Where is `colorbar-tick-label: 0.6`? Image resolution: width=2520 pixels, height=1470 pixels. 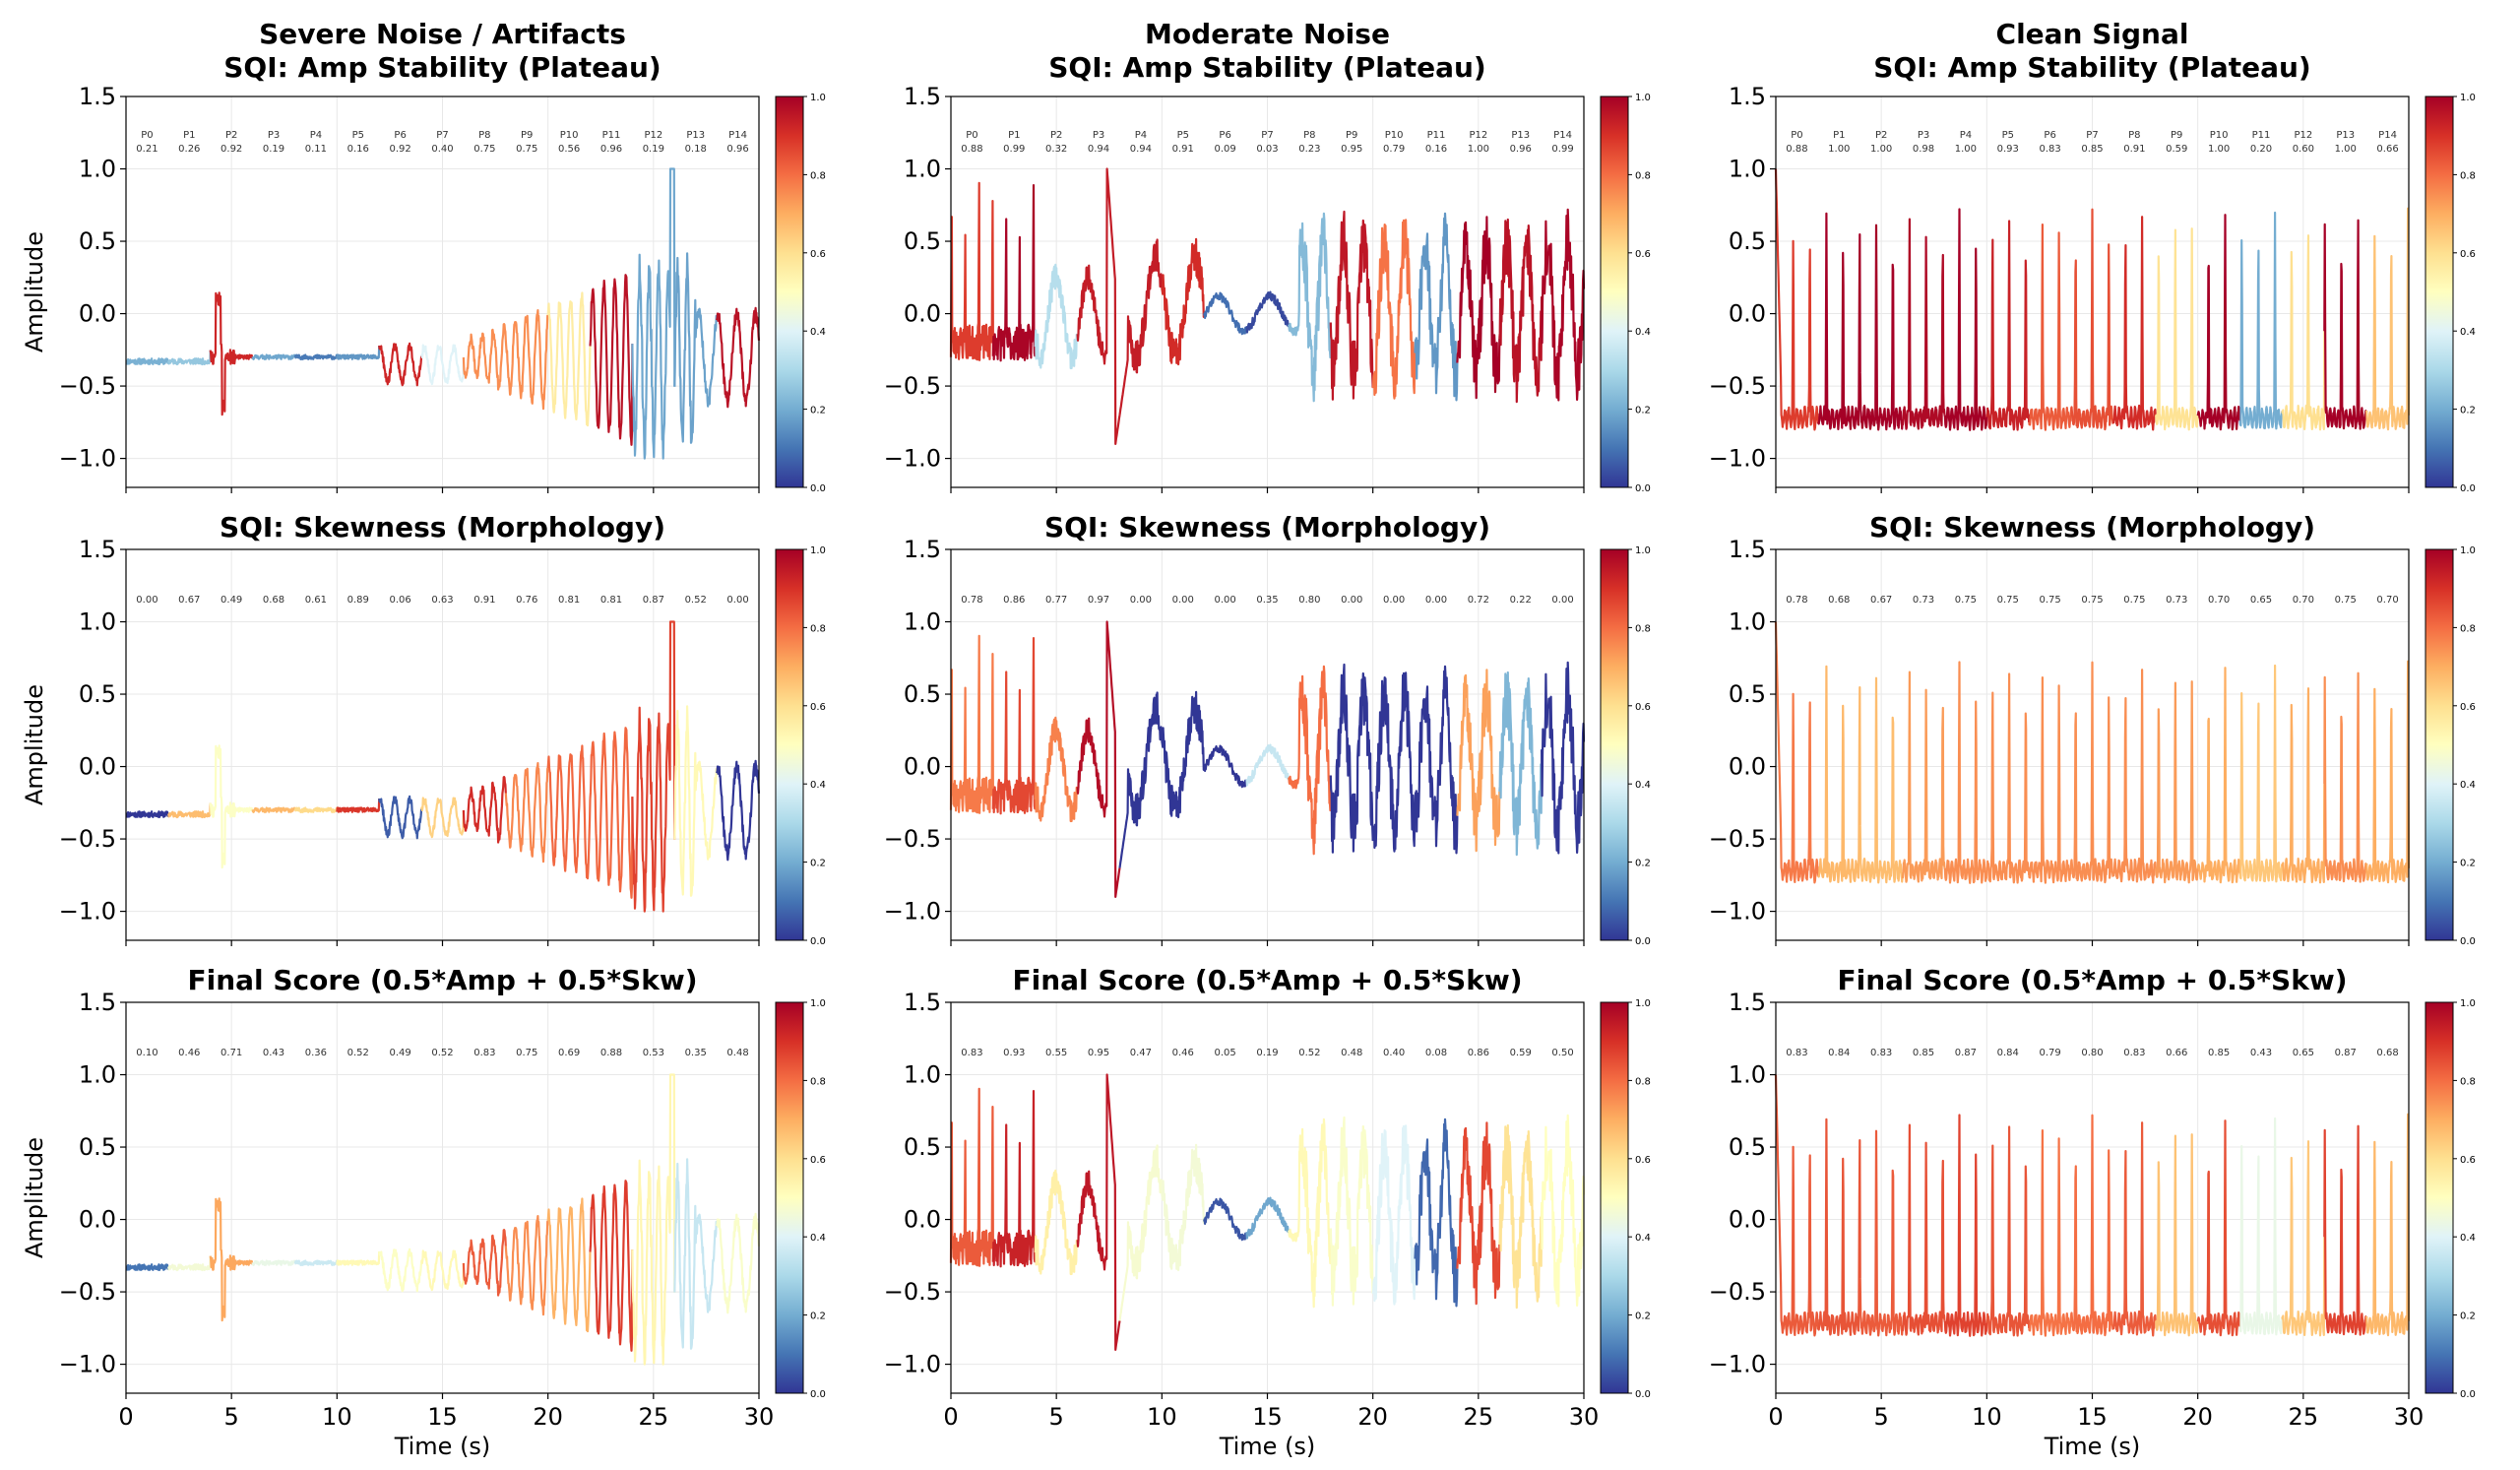
colorbar-tick-label: 0.6 is located at coordinates (818, 707).